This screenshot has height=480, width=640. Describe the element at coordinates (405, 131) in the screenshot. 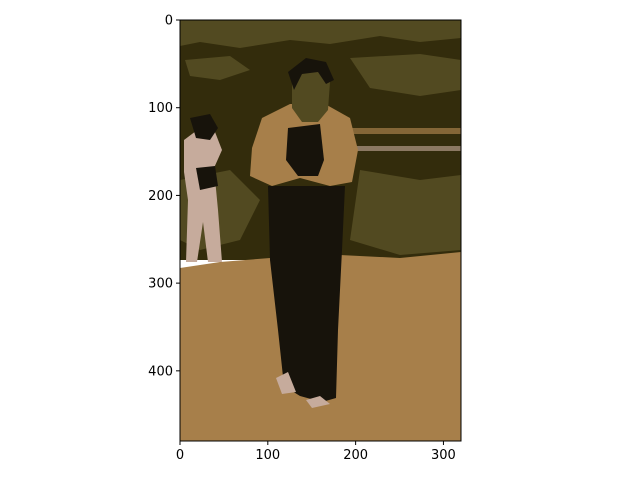

I see `bench-row` at that location.